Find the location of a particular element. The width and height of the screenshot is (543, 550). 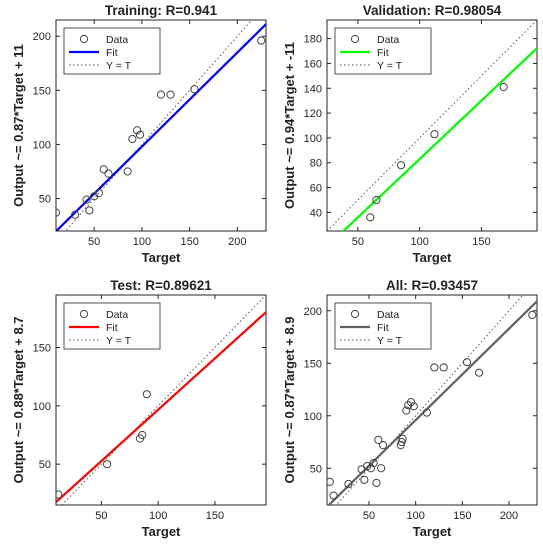

y-tick-label: 160 is located at coordinates (313, 64).